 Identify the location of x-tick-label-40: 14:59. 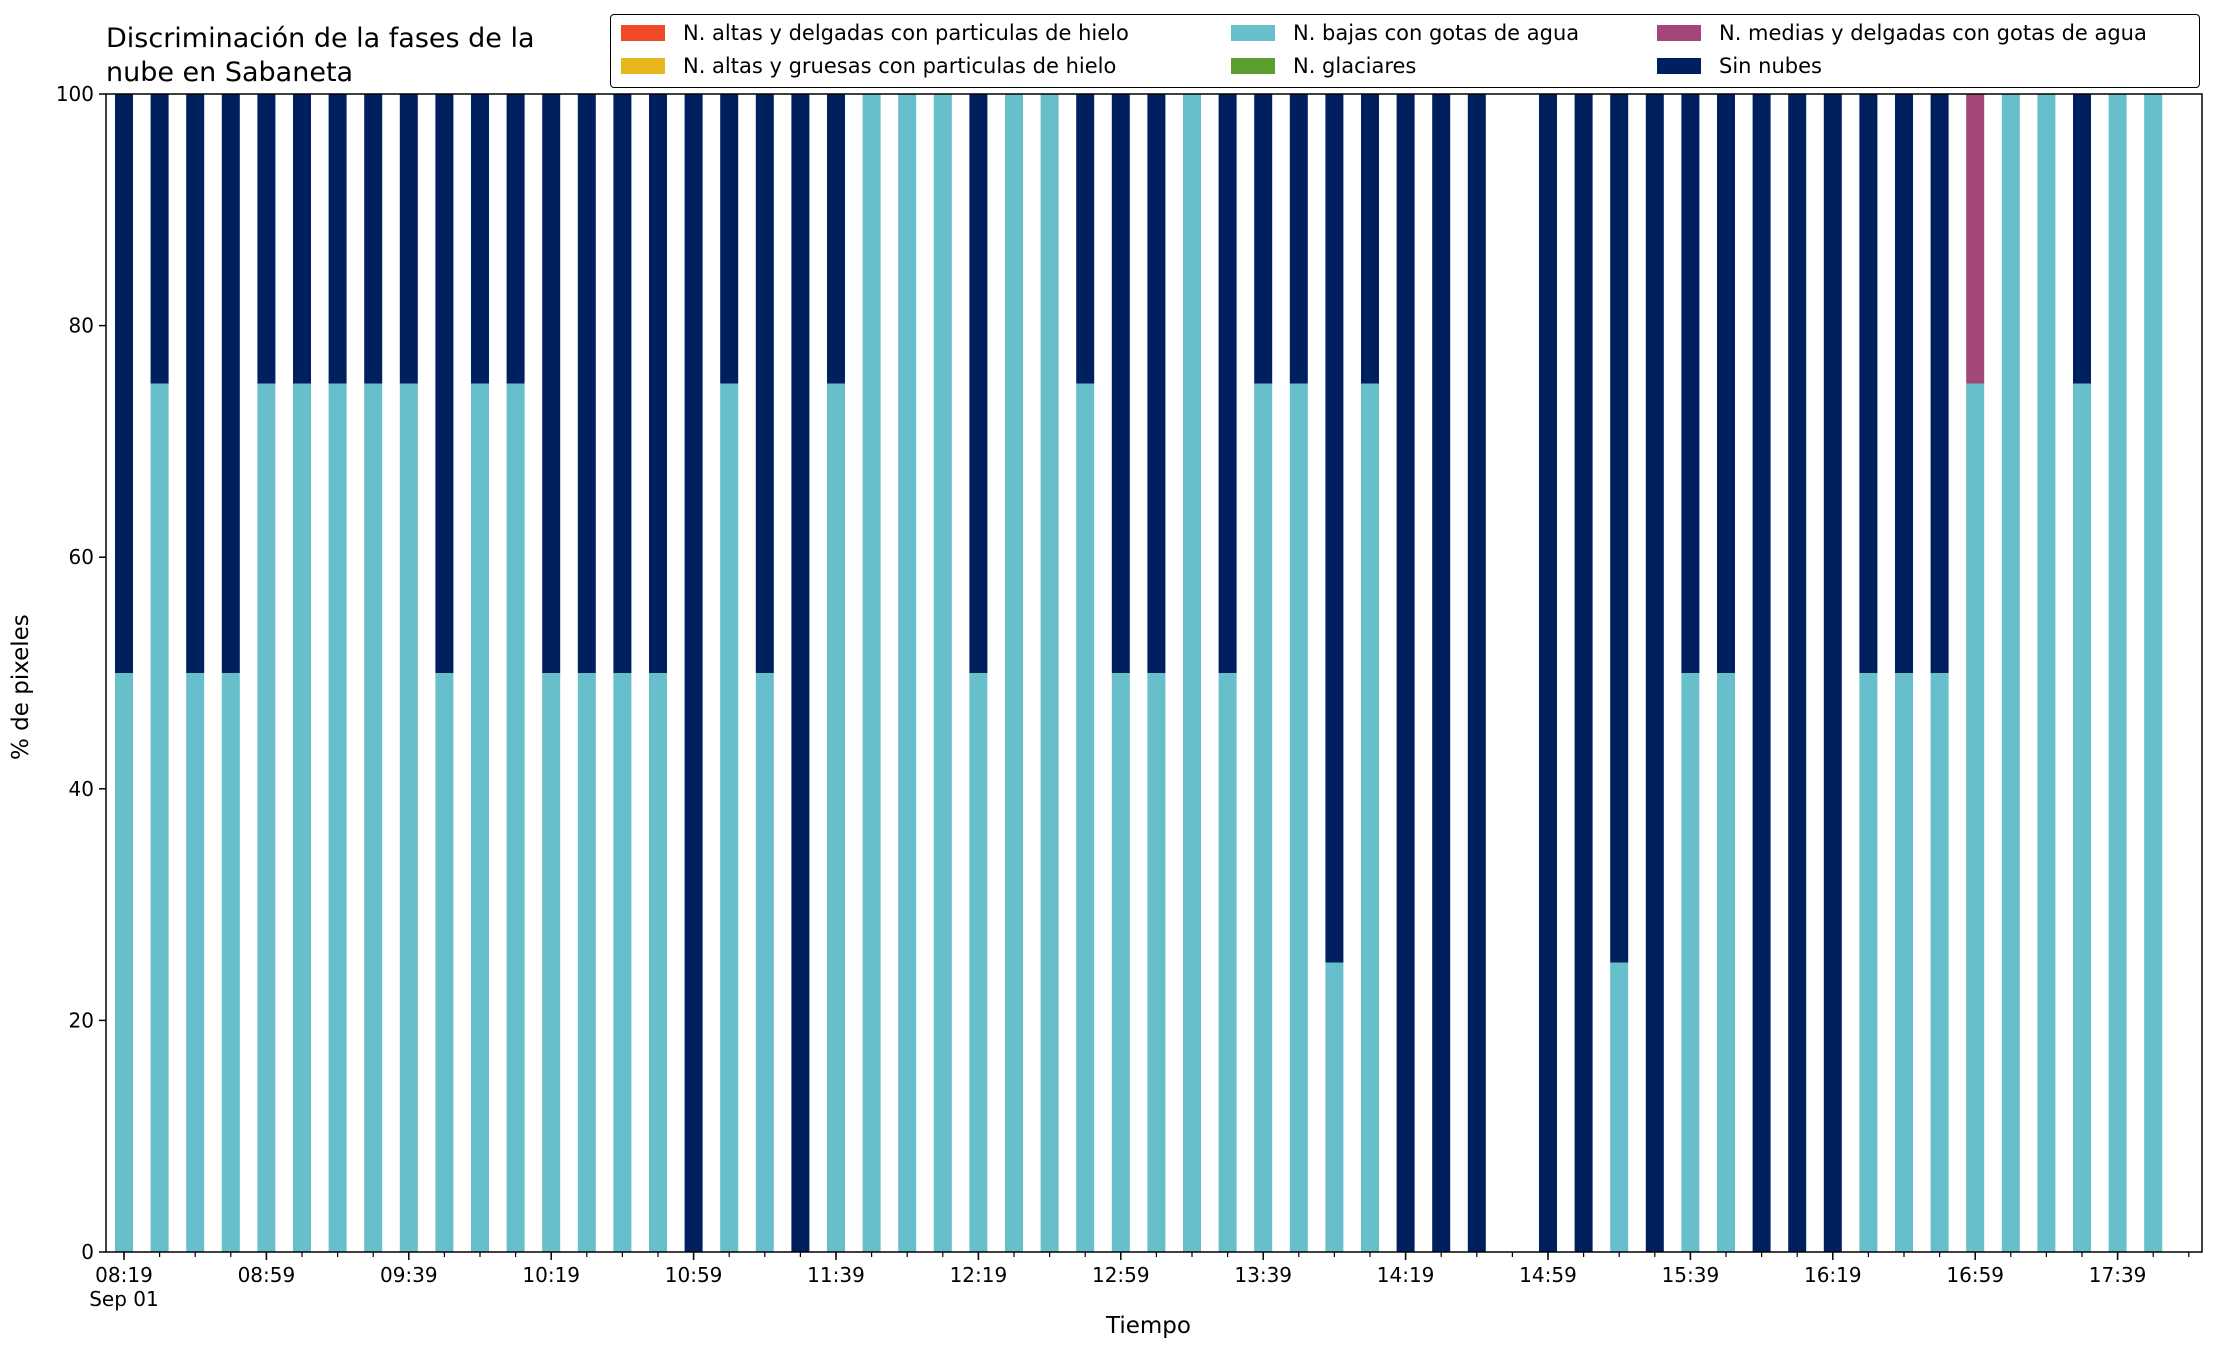
(1548, 1275).